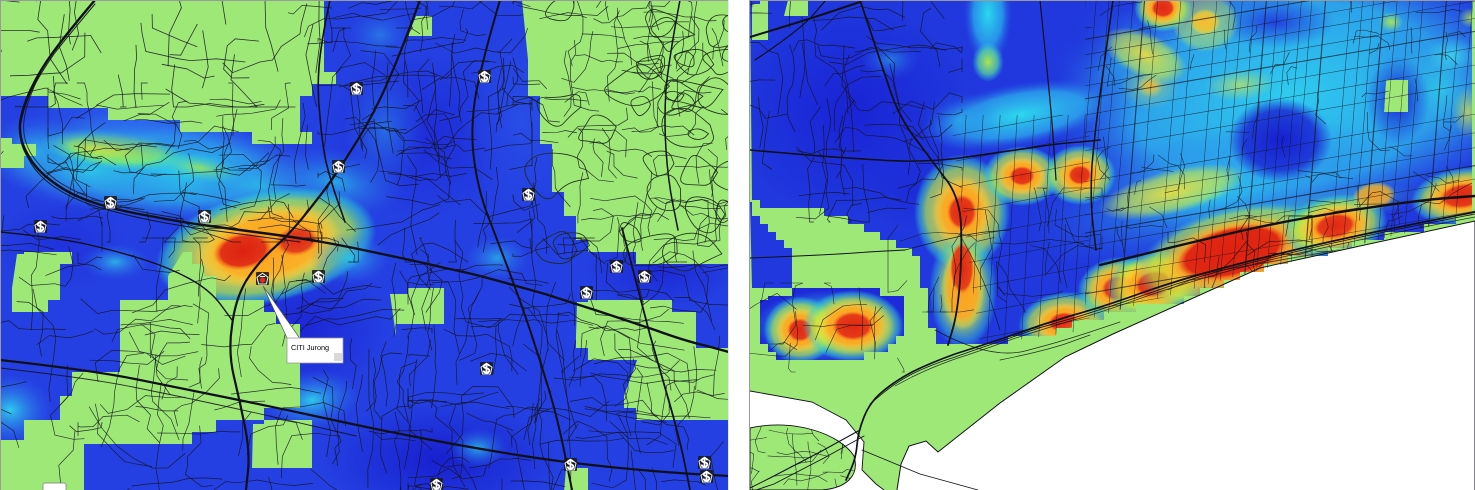  What do you see at coordinates (310, 347) in the screenshot?
I see `svg-text: CITI Jurong` at bounding box center [310, 347].